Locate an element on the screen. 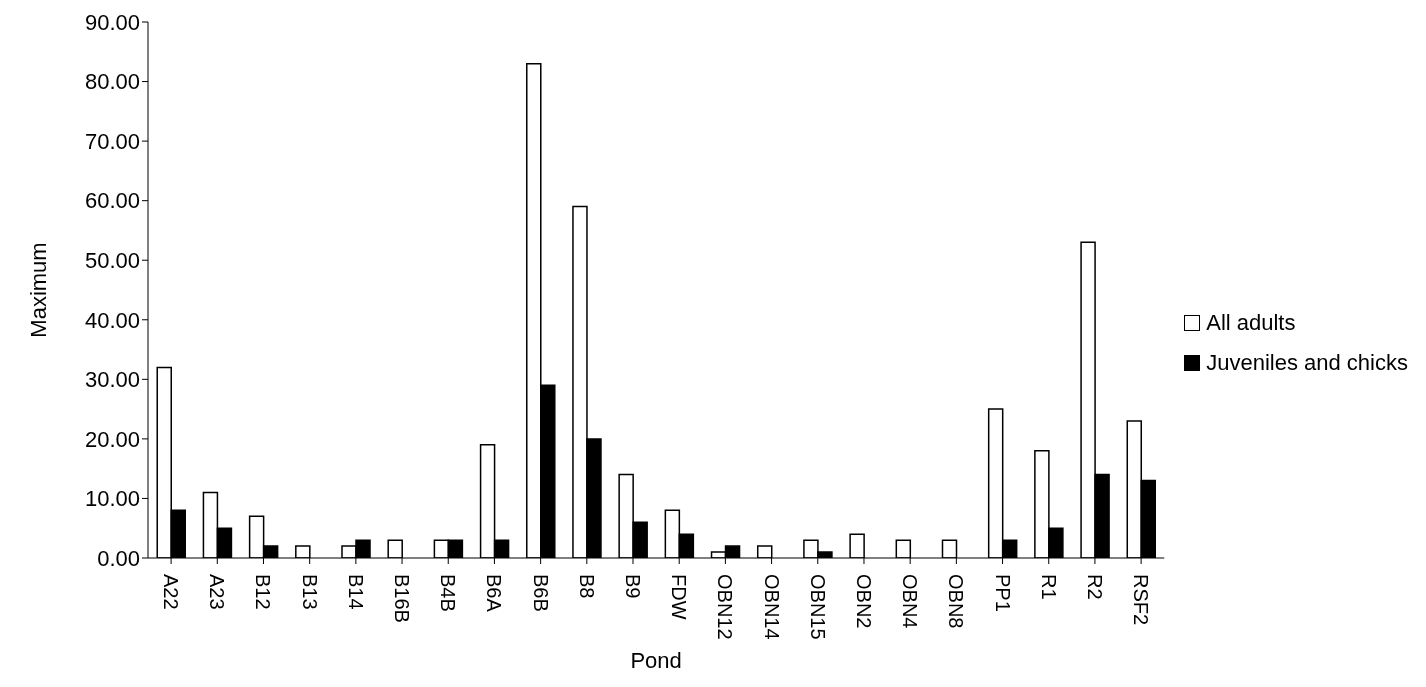  x-tick-label: OBN8 is located at coordinates (956, 601).